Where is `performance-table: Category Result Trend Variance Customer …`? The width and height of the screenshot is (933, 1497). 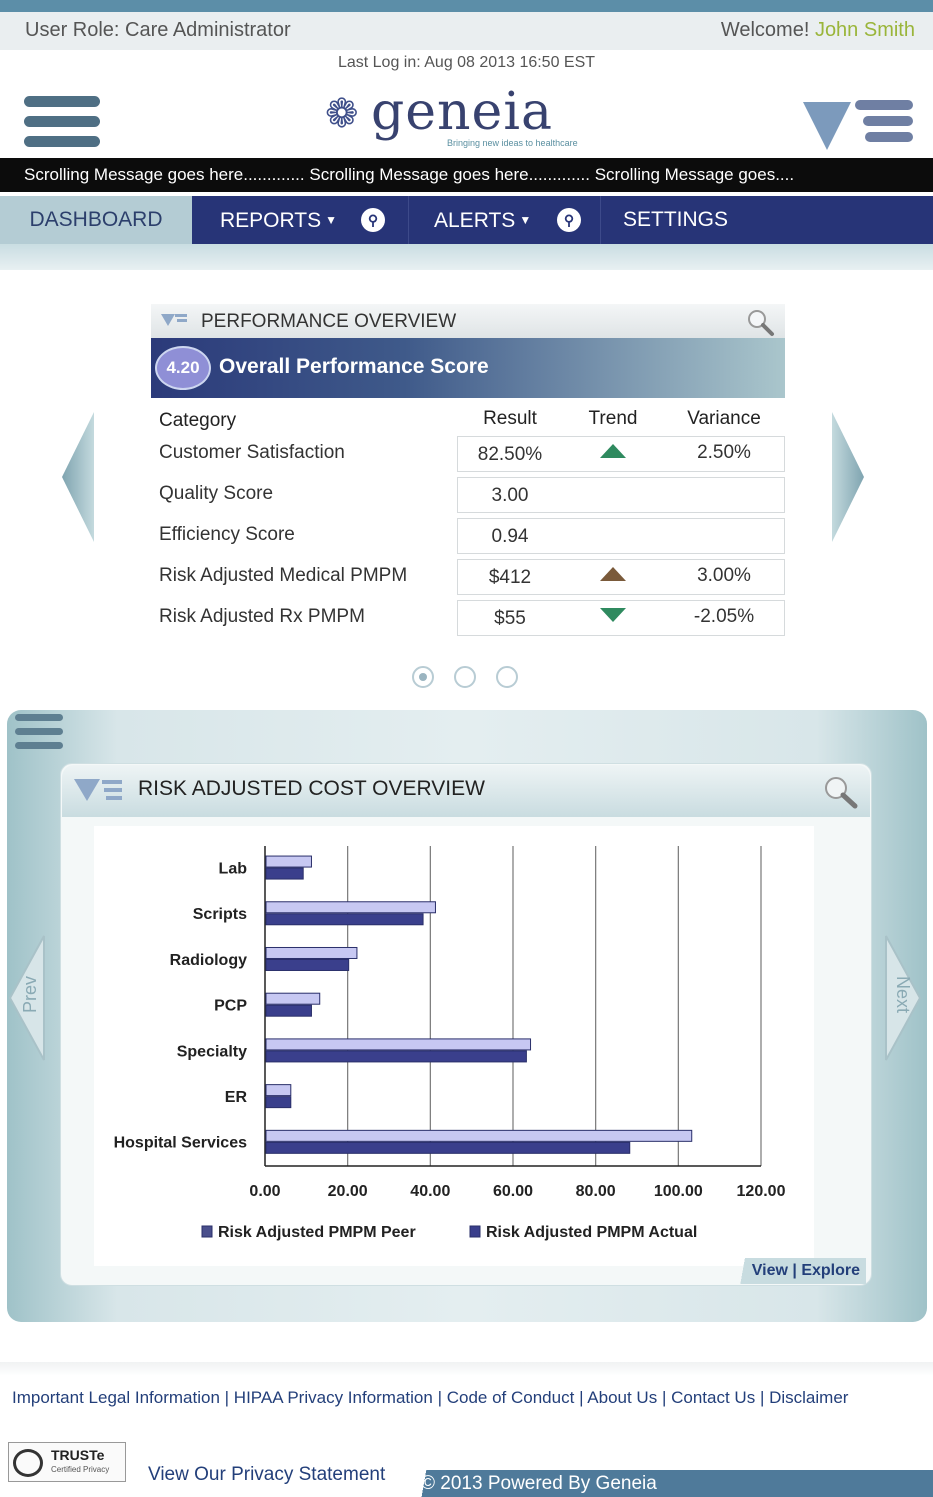 performance-table: Category Result Trend Variance Customer … is located at coordinates (468, 522).